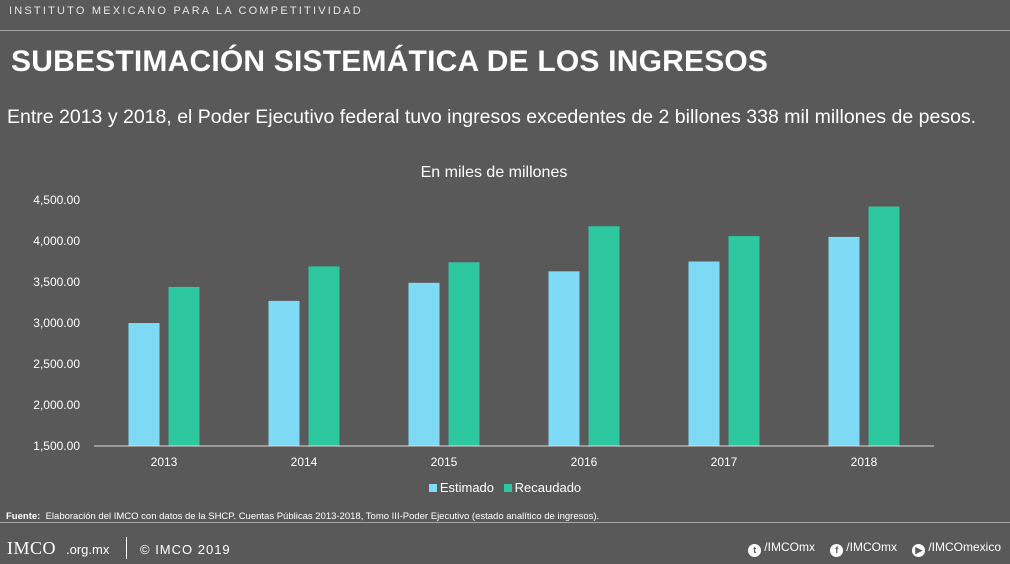  I want to click on y-tick-label: 3,500.00, so click(56, 282).